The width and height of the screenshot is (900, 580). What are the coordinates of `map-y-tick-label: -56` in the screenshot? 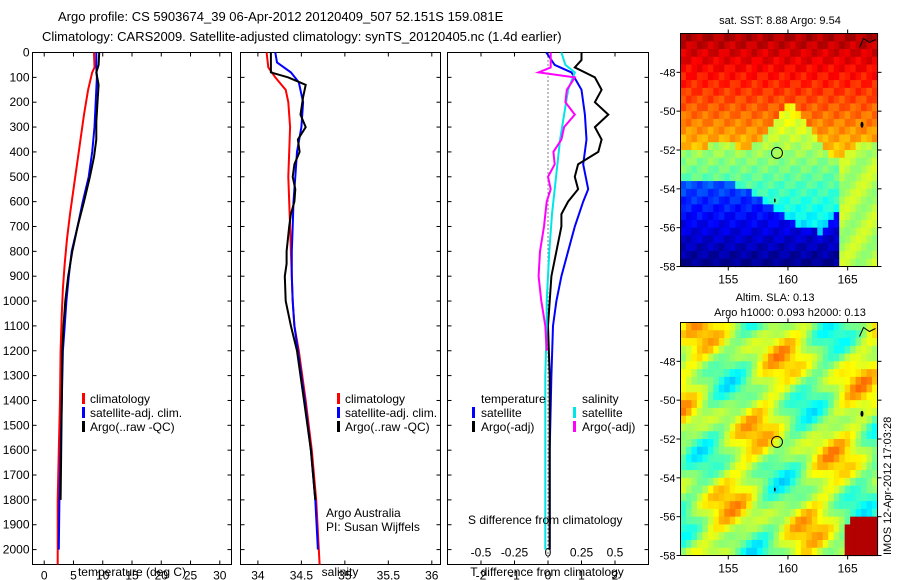 It's located at (668, 229).